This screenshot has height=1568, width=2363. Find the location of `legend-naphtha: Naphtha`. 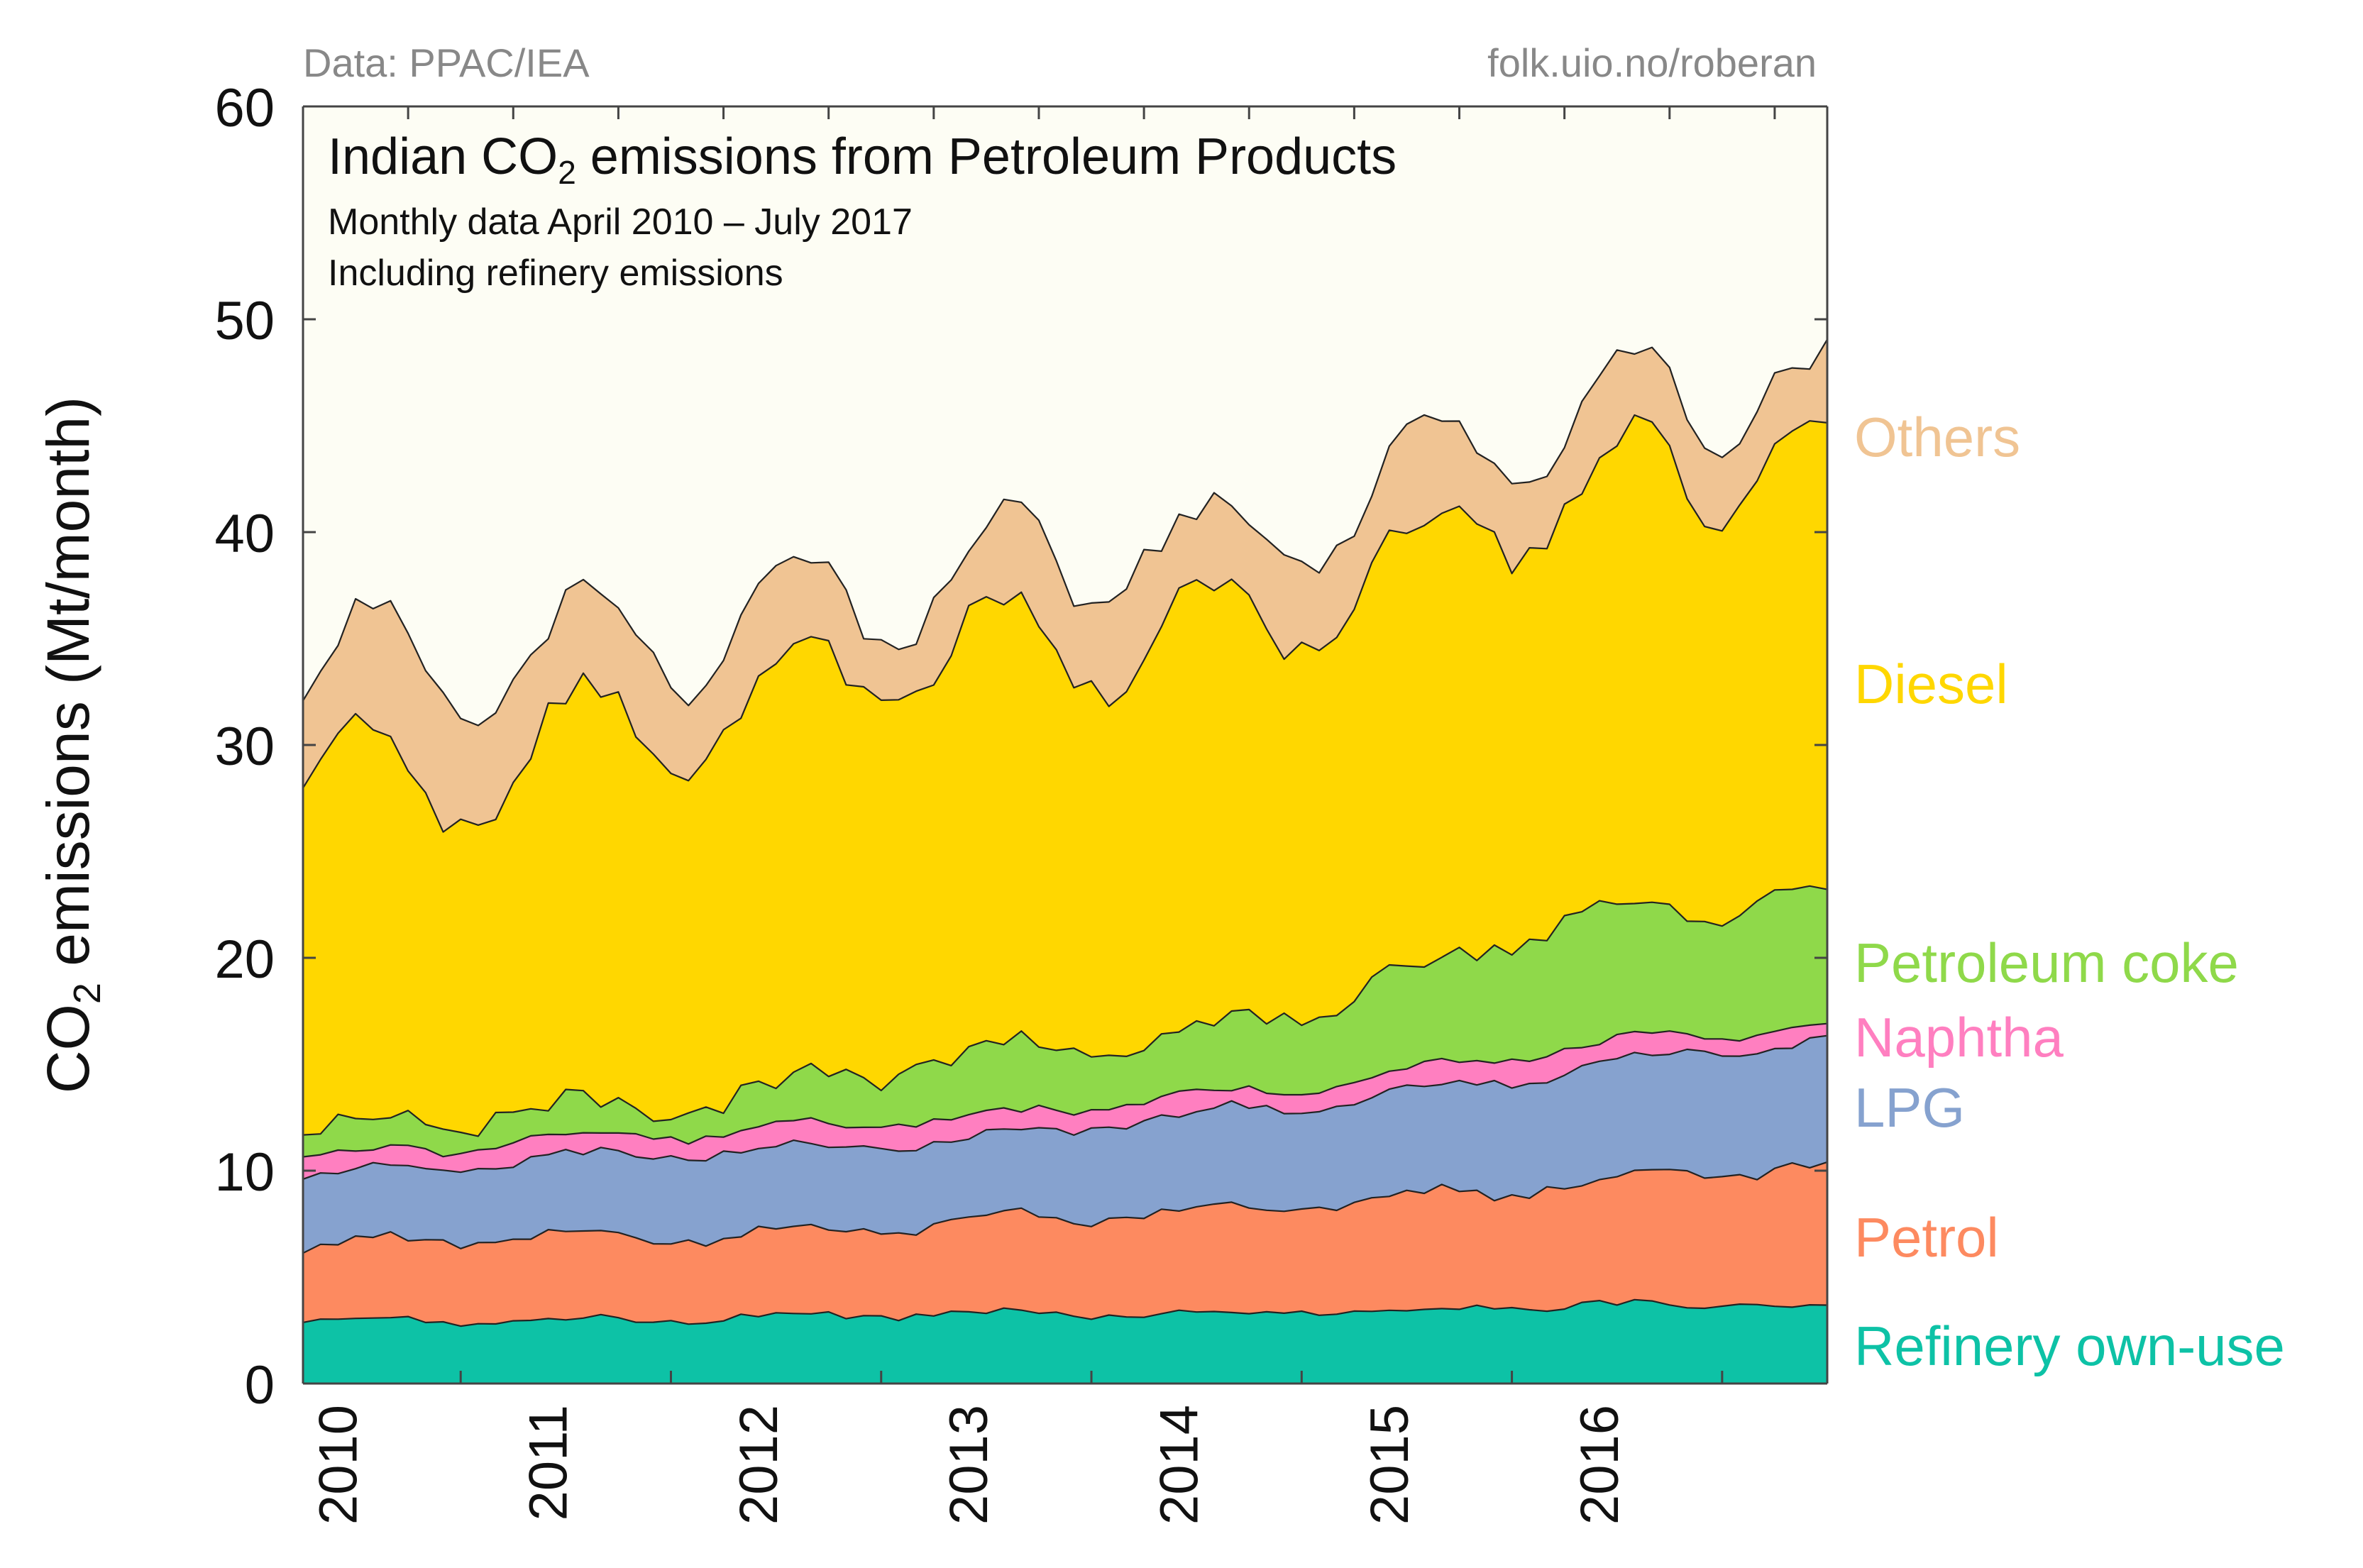

legend-naphtha: Naphtha is located at coordinates (1959, 1037).